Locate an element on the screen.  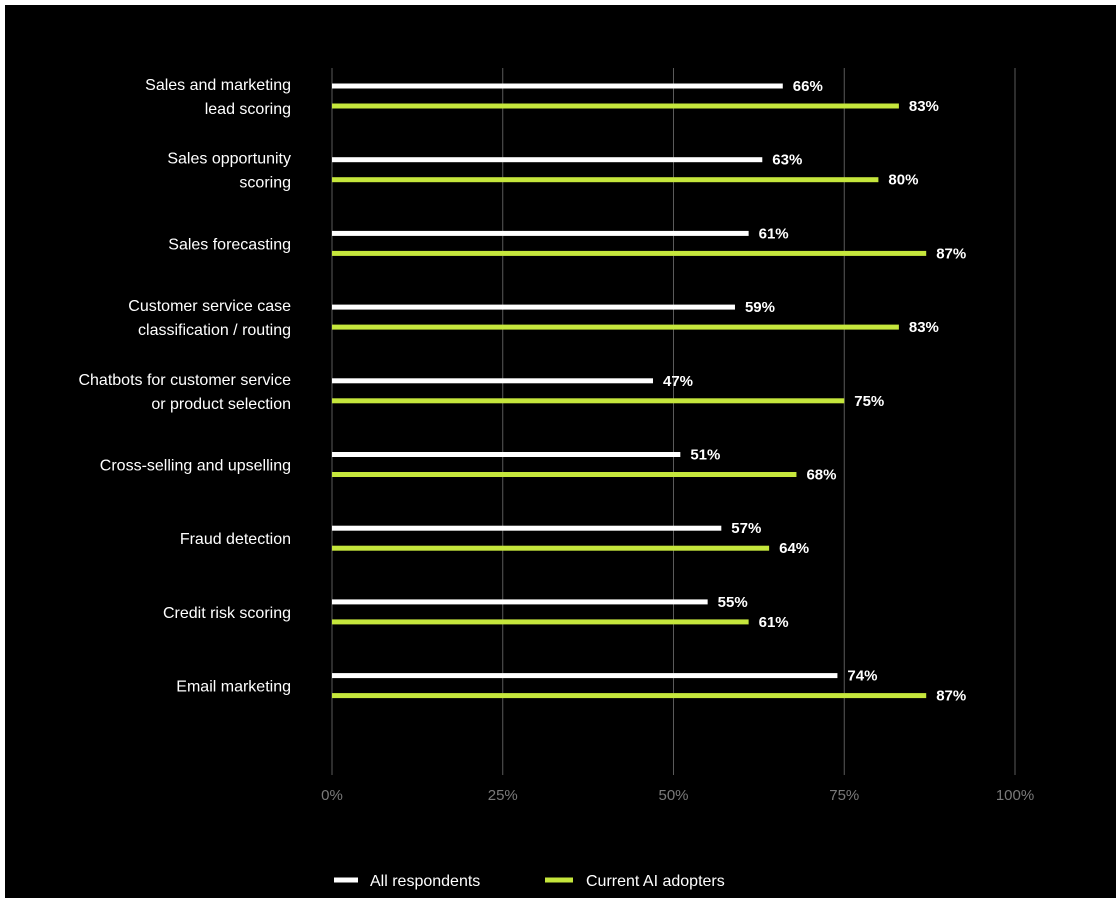
x-tick-label: 50% is located at coordinates (673, 795).